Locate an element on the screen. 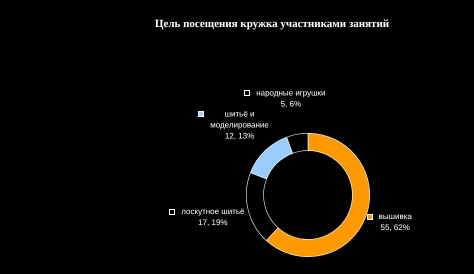 This screenshot has width=474, height=274. slice-label: шитьё и моделирование is located at coordinates (240, 120).